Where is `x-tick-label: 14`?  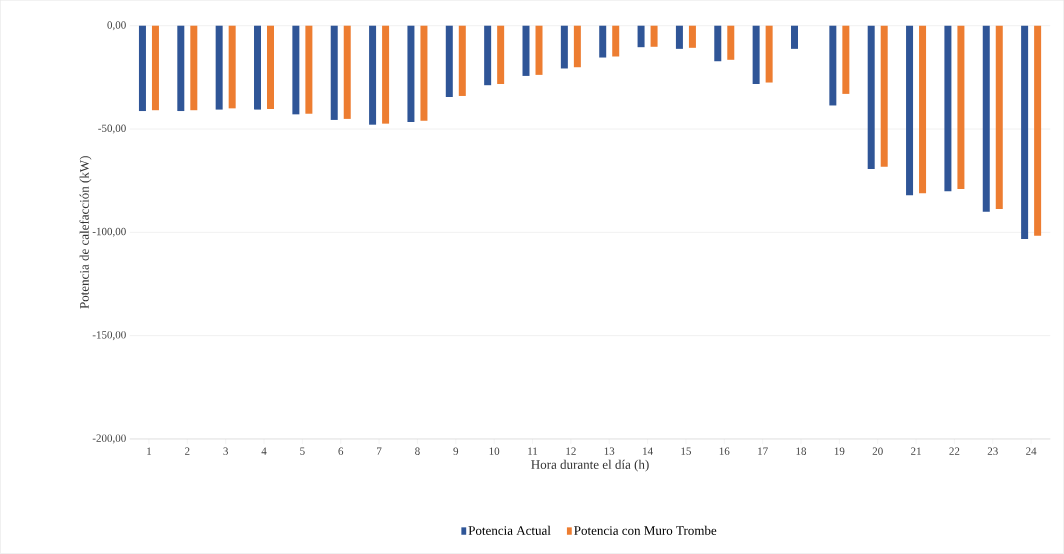 x-tick-label: 14 is located at coordinates (648, 451).